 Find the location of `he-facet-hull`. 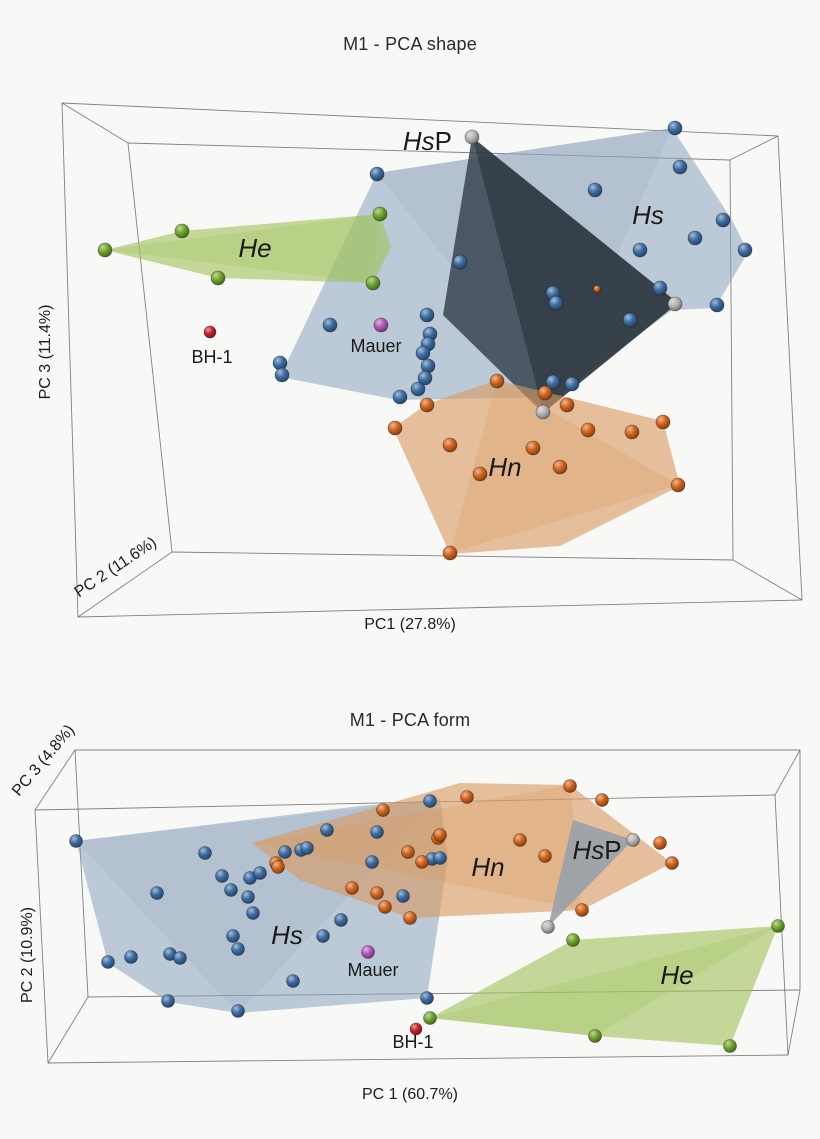

he-facet-hull is located at coordinates (604, 981).